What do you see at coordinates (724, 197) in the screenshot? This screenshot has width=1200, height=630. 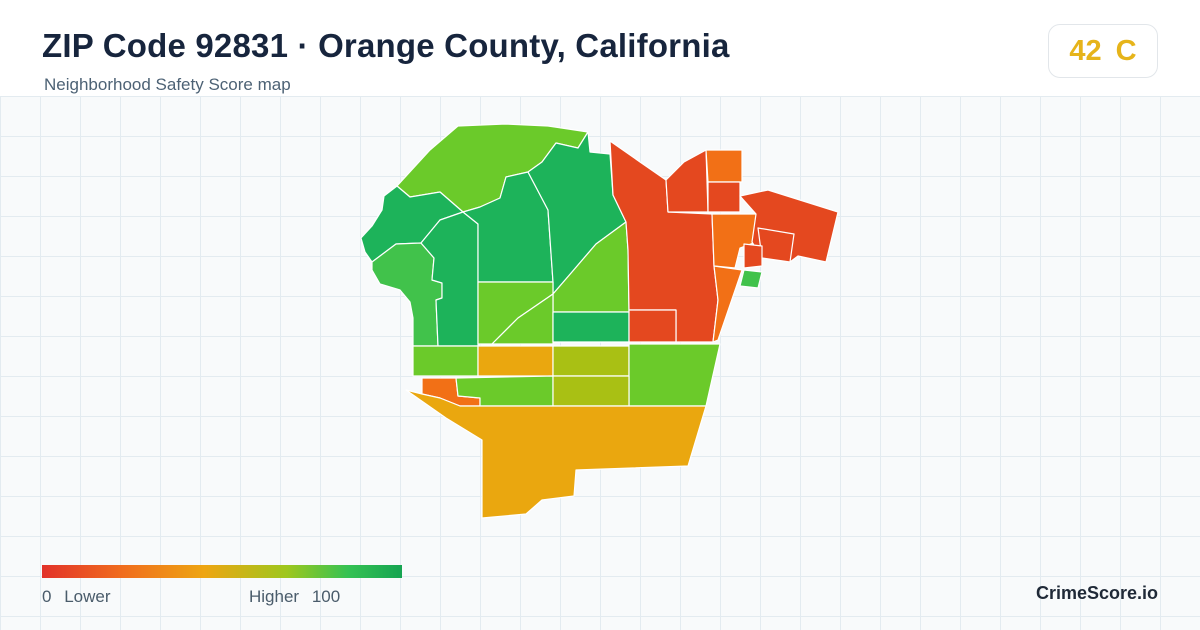 I see `neighborhood-east-red-stack` at bounding box center [724, 197].